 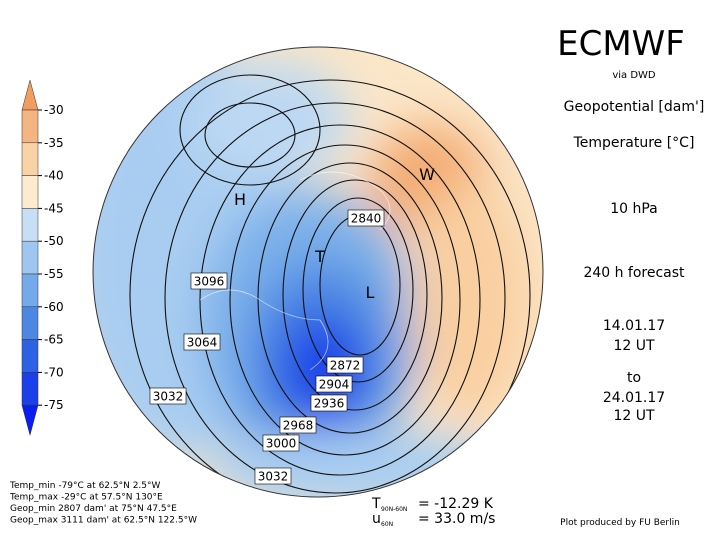 What do you see at coordinates (370, 292) in the screenshot?
I see `marker: L` at bounding box center [370, 292].